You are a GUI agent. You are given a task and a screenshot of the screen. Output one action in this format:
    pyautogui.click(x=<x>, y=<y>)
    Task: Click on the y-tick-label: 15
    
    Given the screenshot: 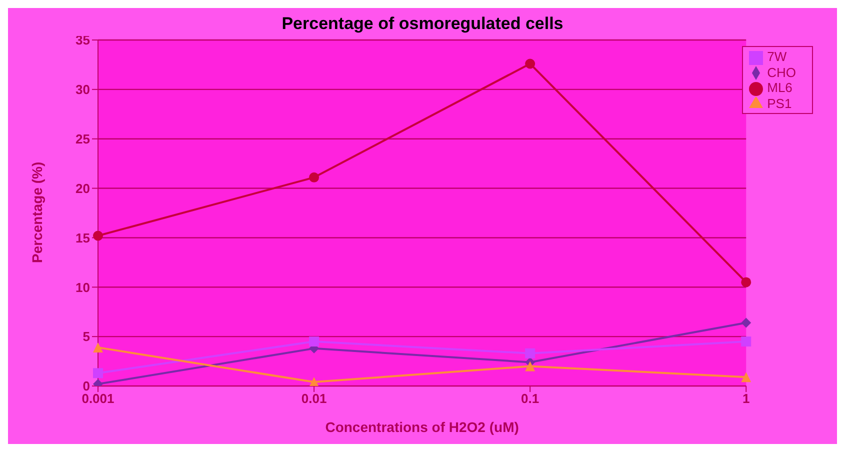 What is the action you would take?
    pyautogui.click(x=83, y=238)
    